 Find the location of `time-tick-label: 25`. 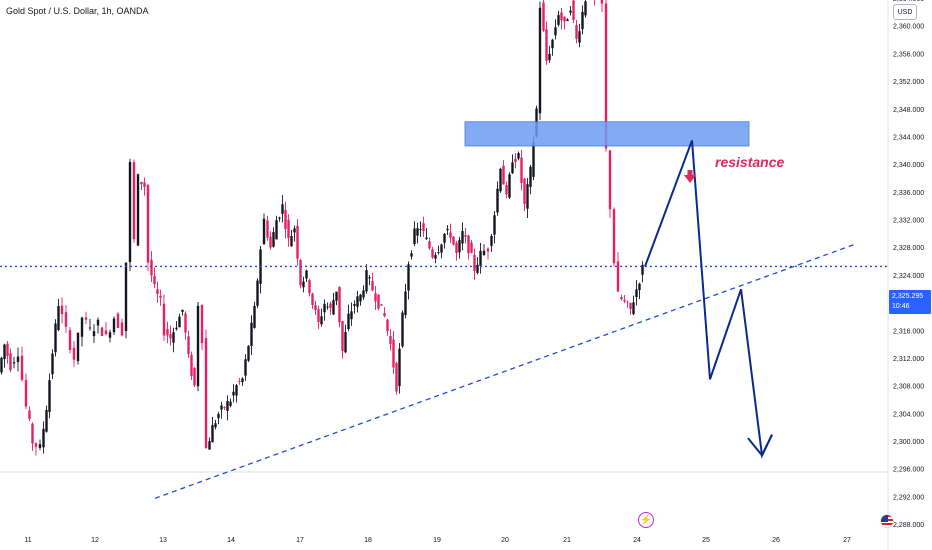

time-tick-label: 25 is located at coordinates (706, 540).